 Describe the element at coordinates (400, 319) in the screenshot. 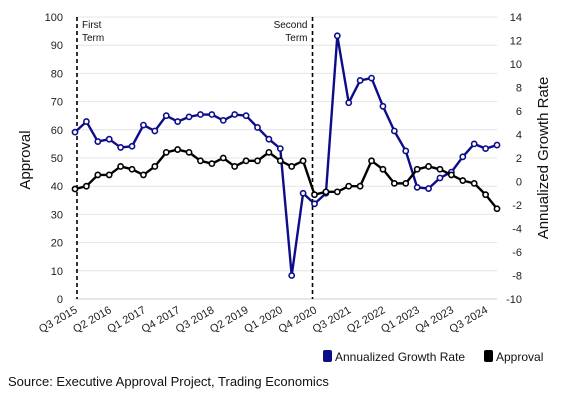

I see `x-tick-label: Q1 2023` at that location.